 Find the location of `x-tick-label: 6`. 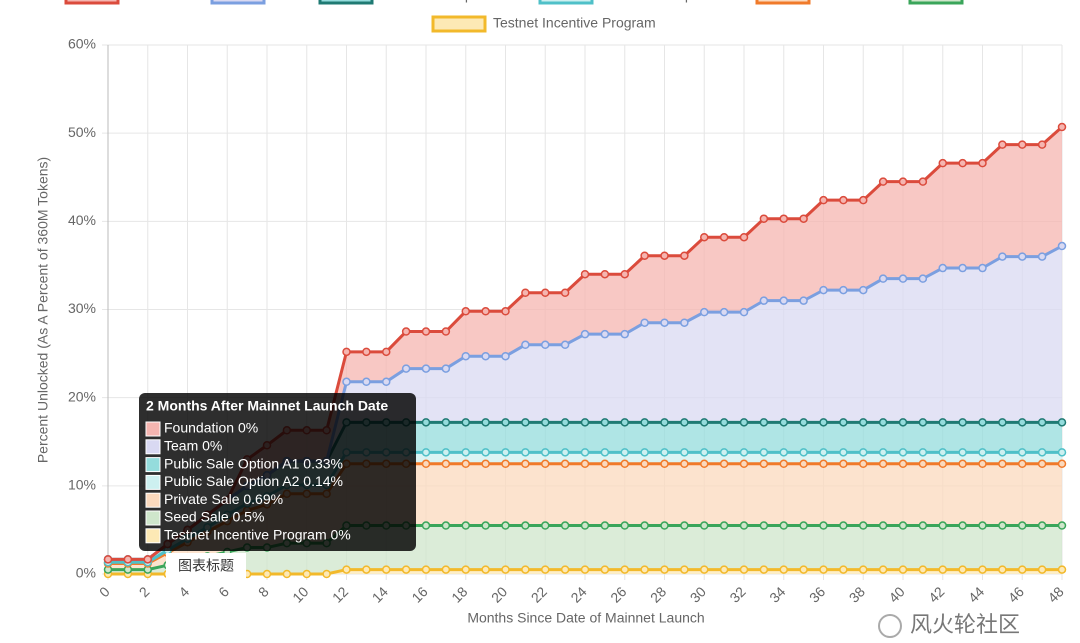

x-tick-label: 6 is located at coordinates (223, 591).